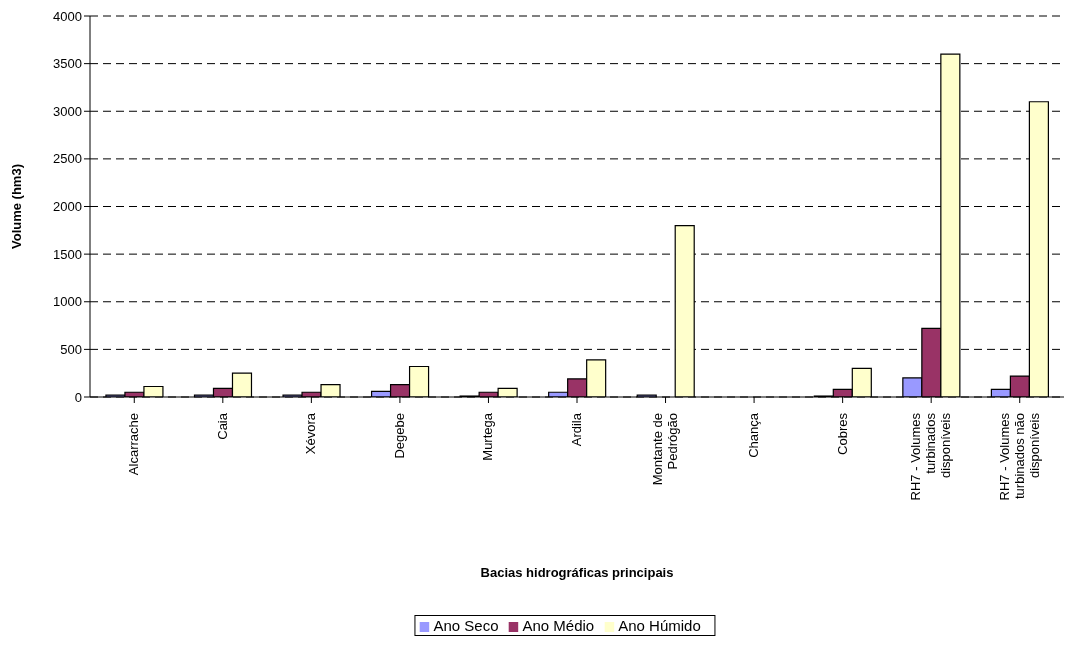  I want to click on y-tick-label: 1500, so click(67, 254).